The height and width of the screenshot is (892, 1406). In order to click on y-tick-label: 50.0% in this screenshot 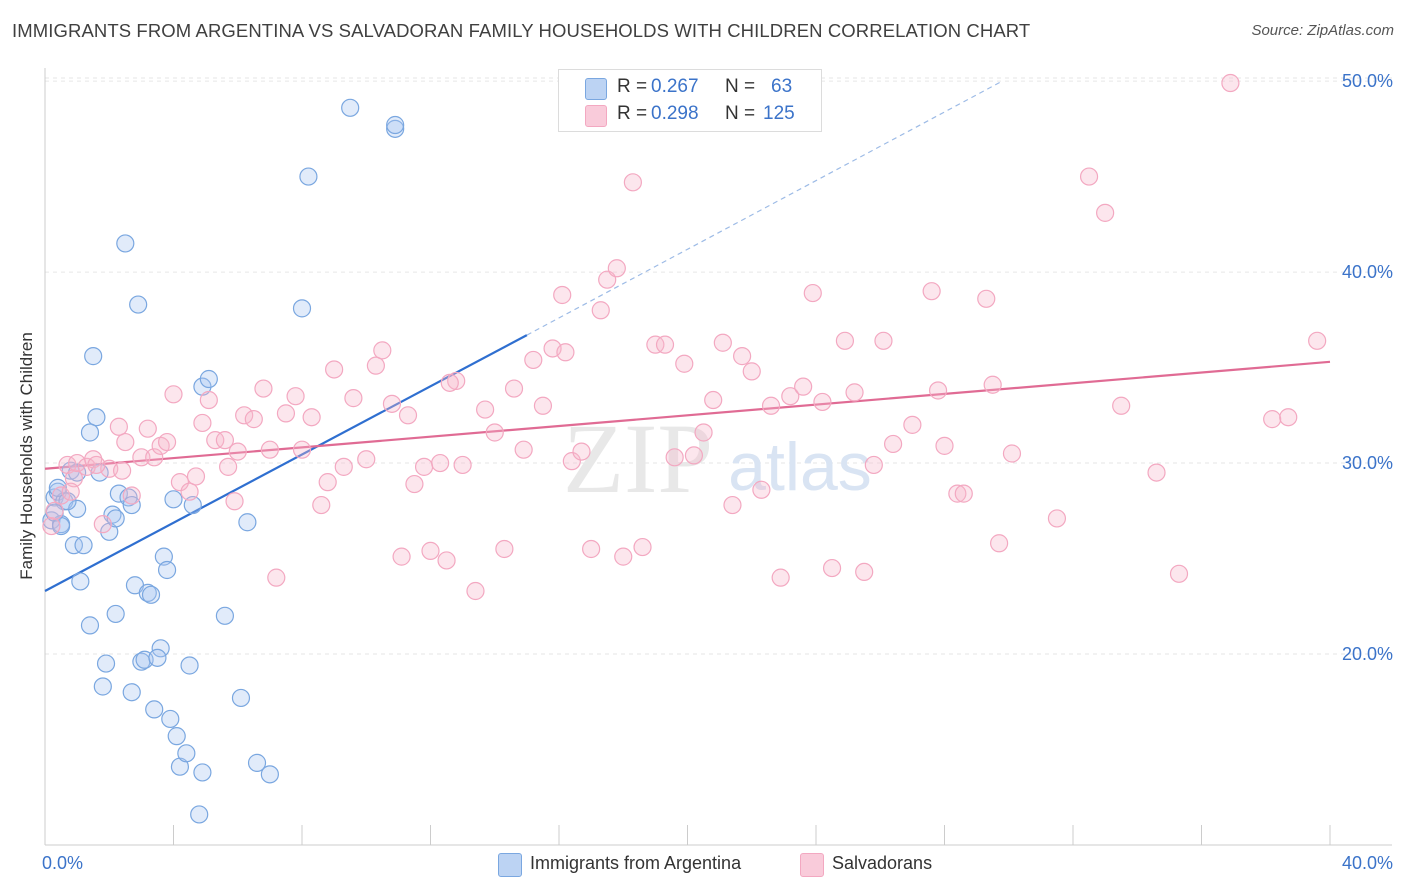, I will do `click(1367, 81)`.